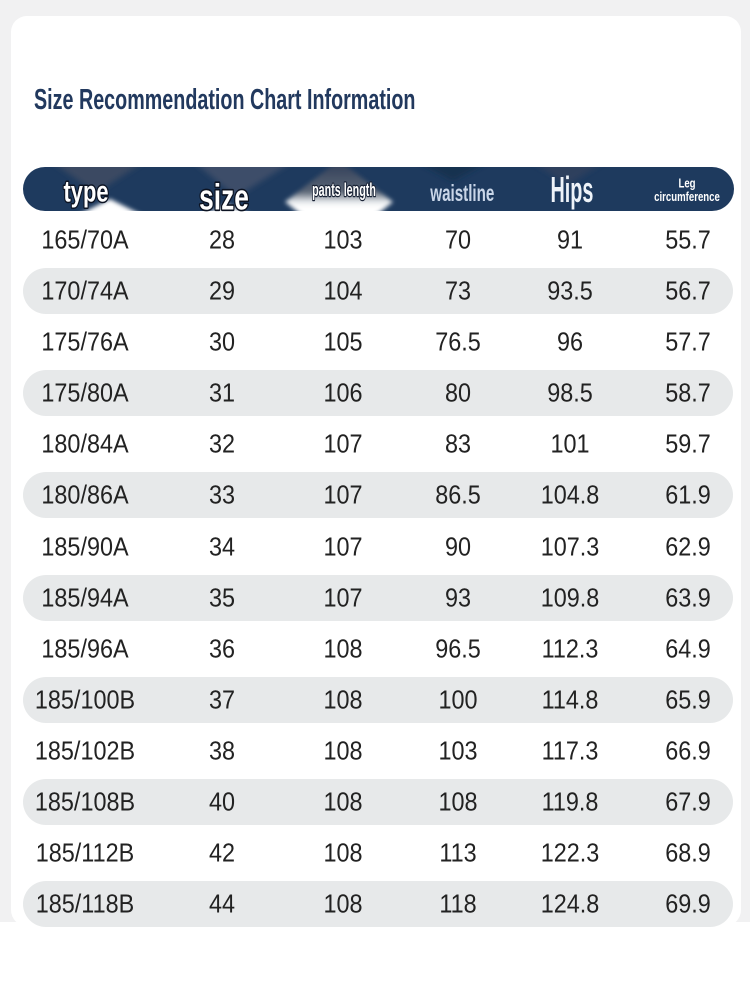 The height and width of the screenshot is (996, 750). What do you see at coordinates (571, 191) in the screenshot?
I see `svg-text: Hips` at bounding box center [571, 191].